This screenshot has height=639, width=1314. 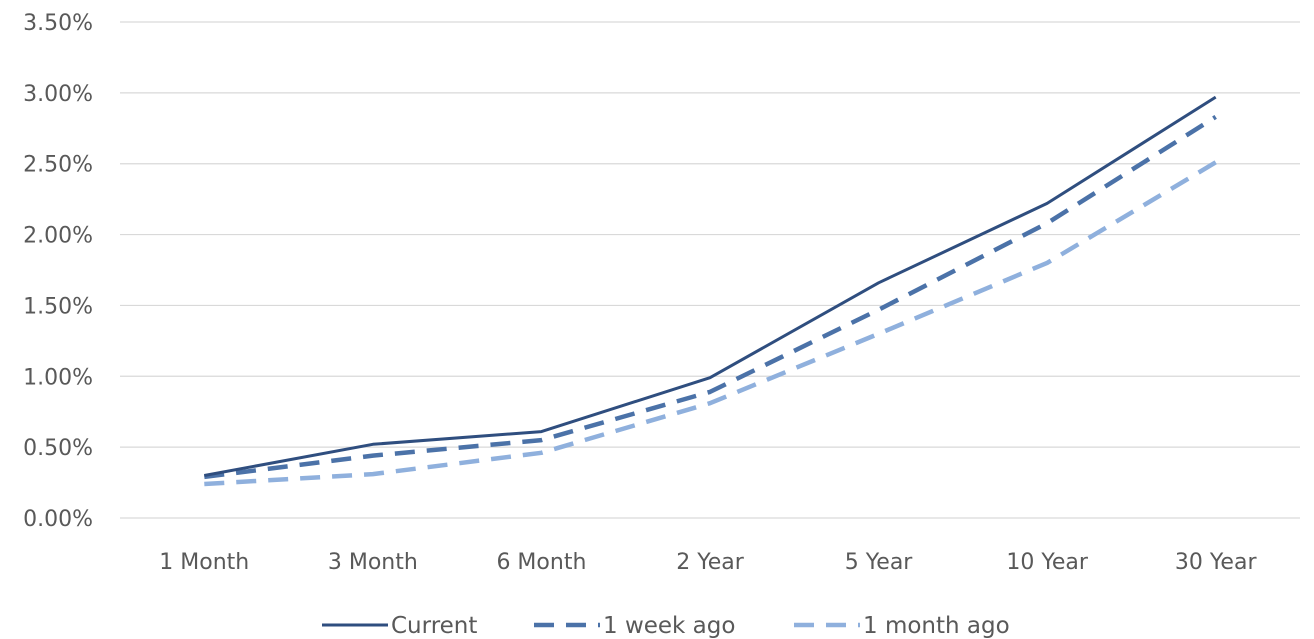 What do you see at coordinates (58, 377) in the screenshot?
I see `y-tick-label: 1.00%` at bounding box center [58, 377].